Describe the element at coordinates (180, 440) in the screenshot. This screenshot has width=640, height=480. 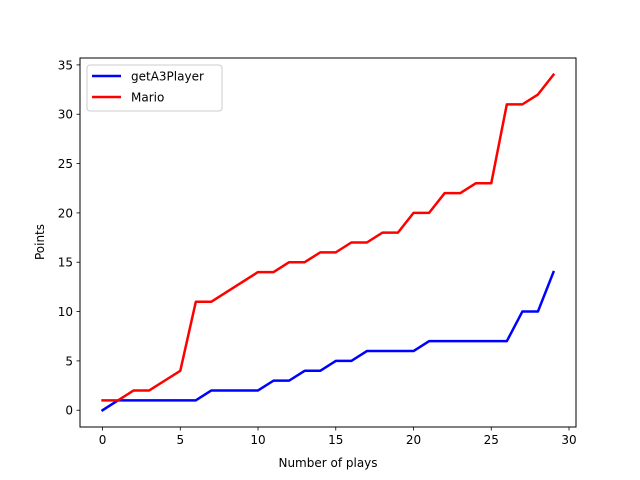
I see `x-tick-label: 5` at that location.